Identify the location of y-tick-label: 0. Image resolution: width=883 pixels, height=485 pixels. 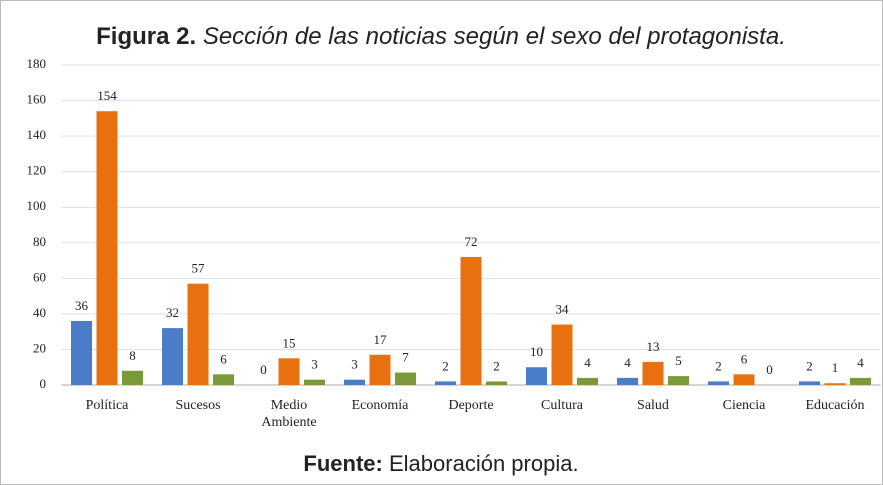
(43, 383).